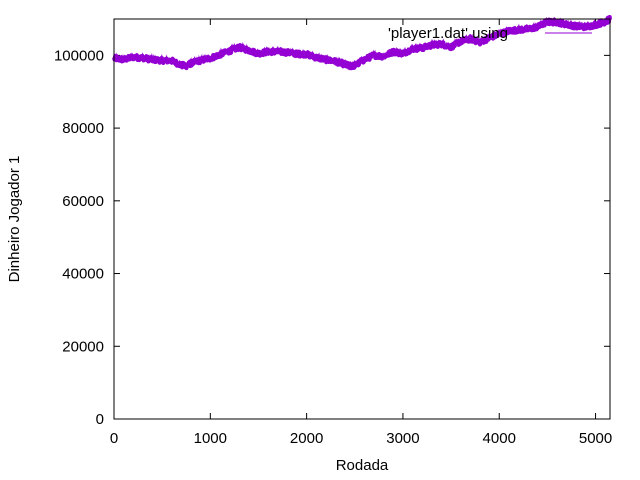 Image resolution: width=640 pixels, height=480 pixels. Describe the element at coordinates (83, 128) in the screenshot. I see `y-tick-label: 80000` at that location.